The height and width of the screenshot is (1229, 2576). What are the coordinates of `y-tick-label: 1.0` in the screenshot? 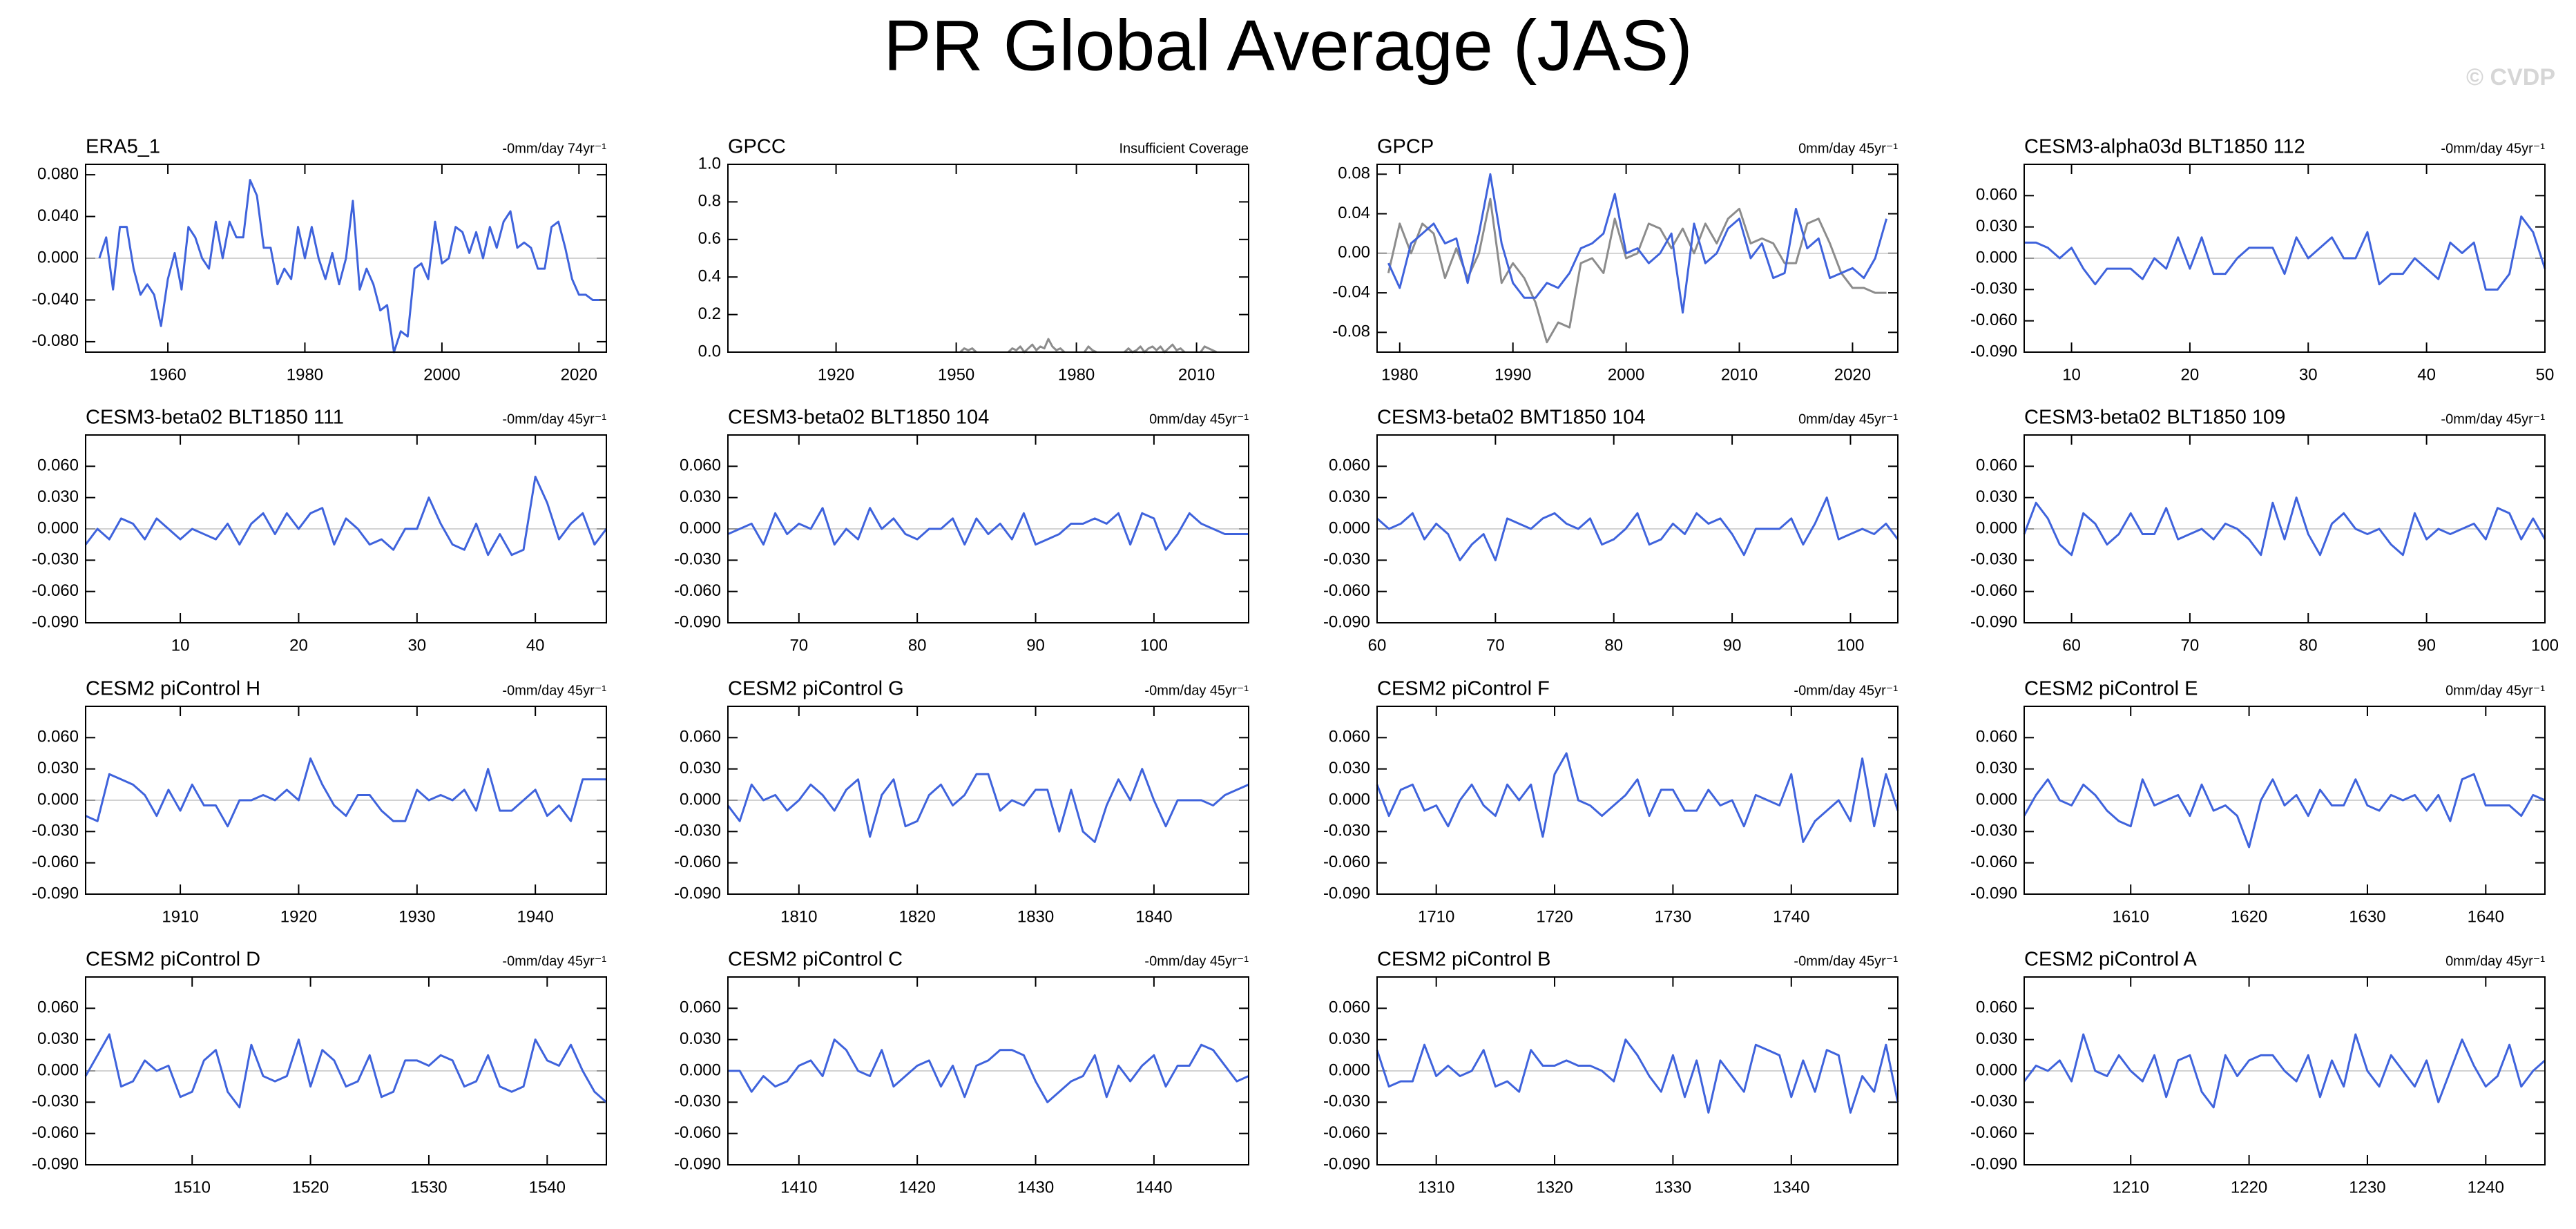 It's located at (709, 163).